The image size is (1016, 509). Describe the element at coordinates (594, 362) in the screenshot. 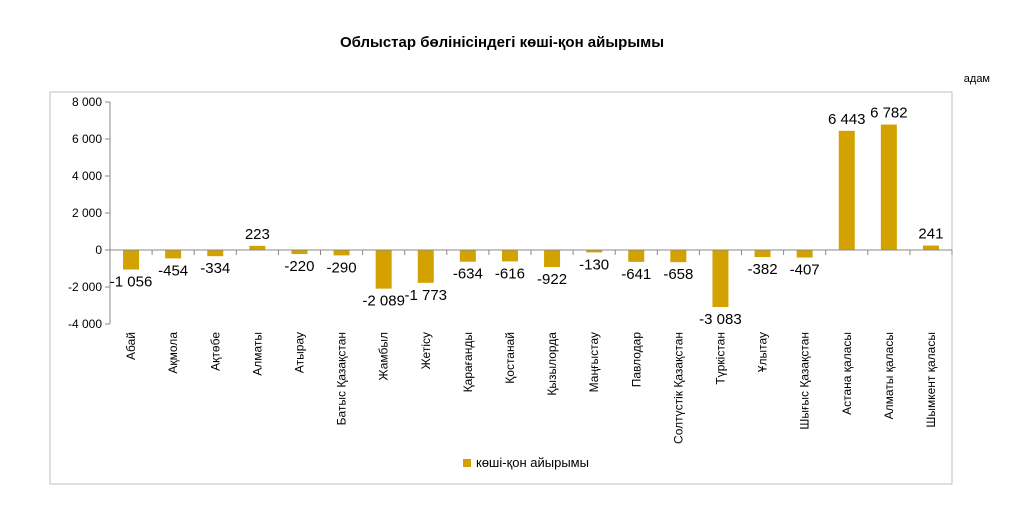

I see `x-tick-label: Маңғыстау` at that location.